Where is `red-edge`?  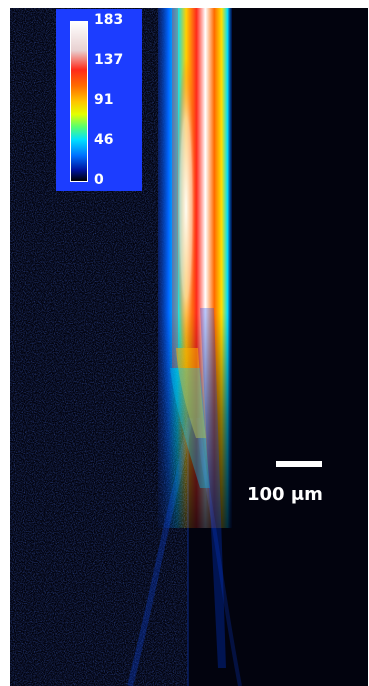
red-edge is located at coordinates (175, 188).